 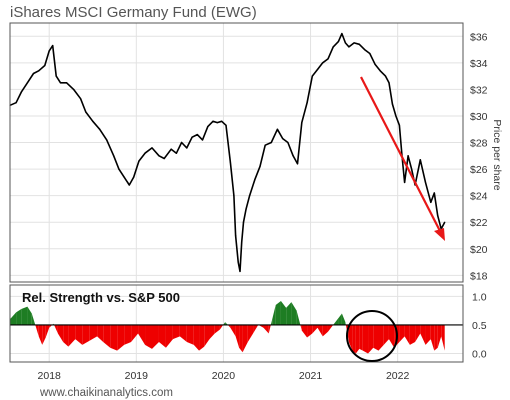 What do you see at coordinates (479, 223) in the screenshot?
I see `y-tick-label: $22` at bounding box center [479, 223].